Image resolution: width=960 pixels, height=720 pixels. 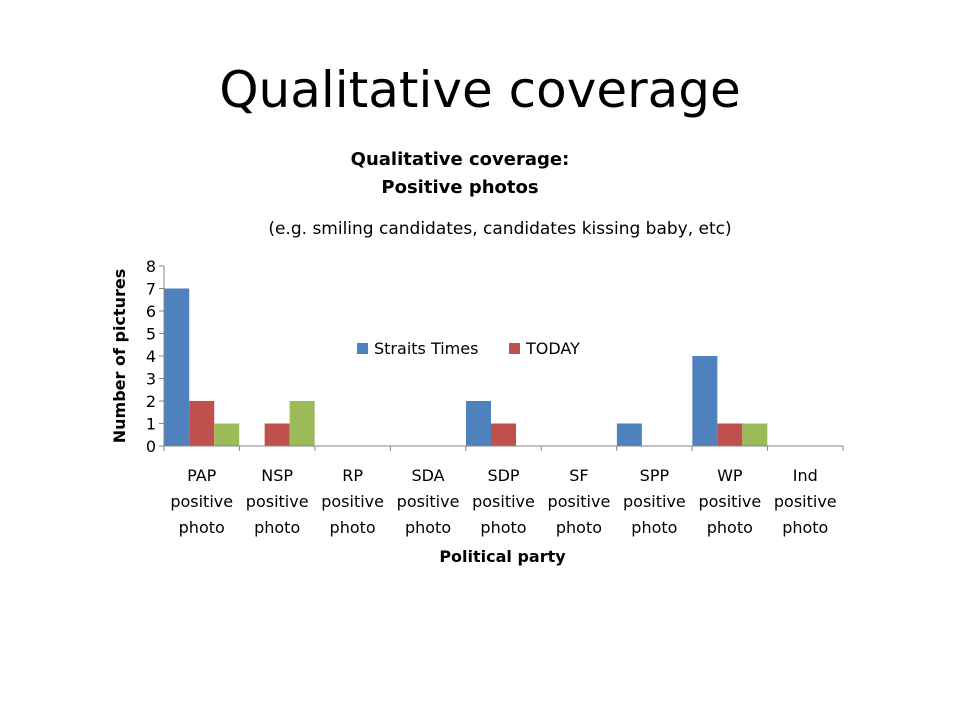 What do you see at coordinates (730, 434) in the screenshot?
I see `bar-series2-cat8` at bounding box center [730, 434].